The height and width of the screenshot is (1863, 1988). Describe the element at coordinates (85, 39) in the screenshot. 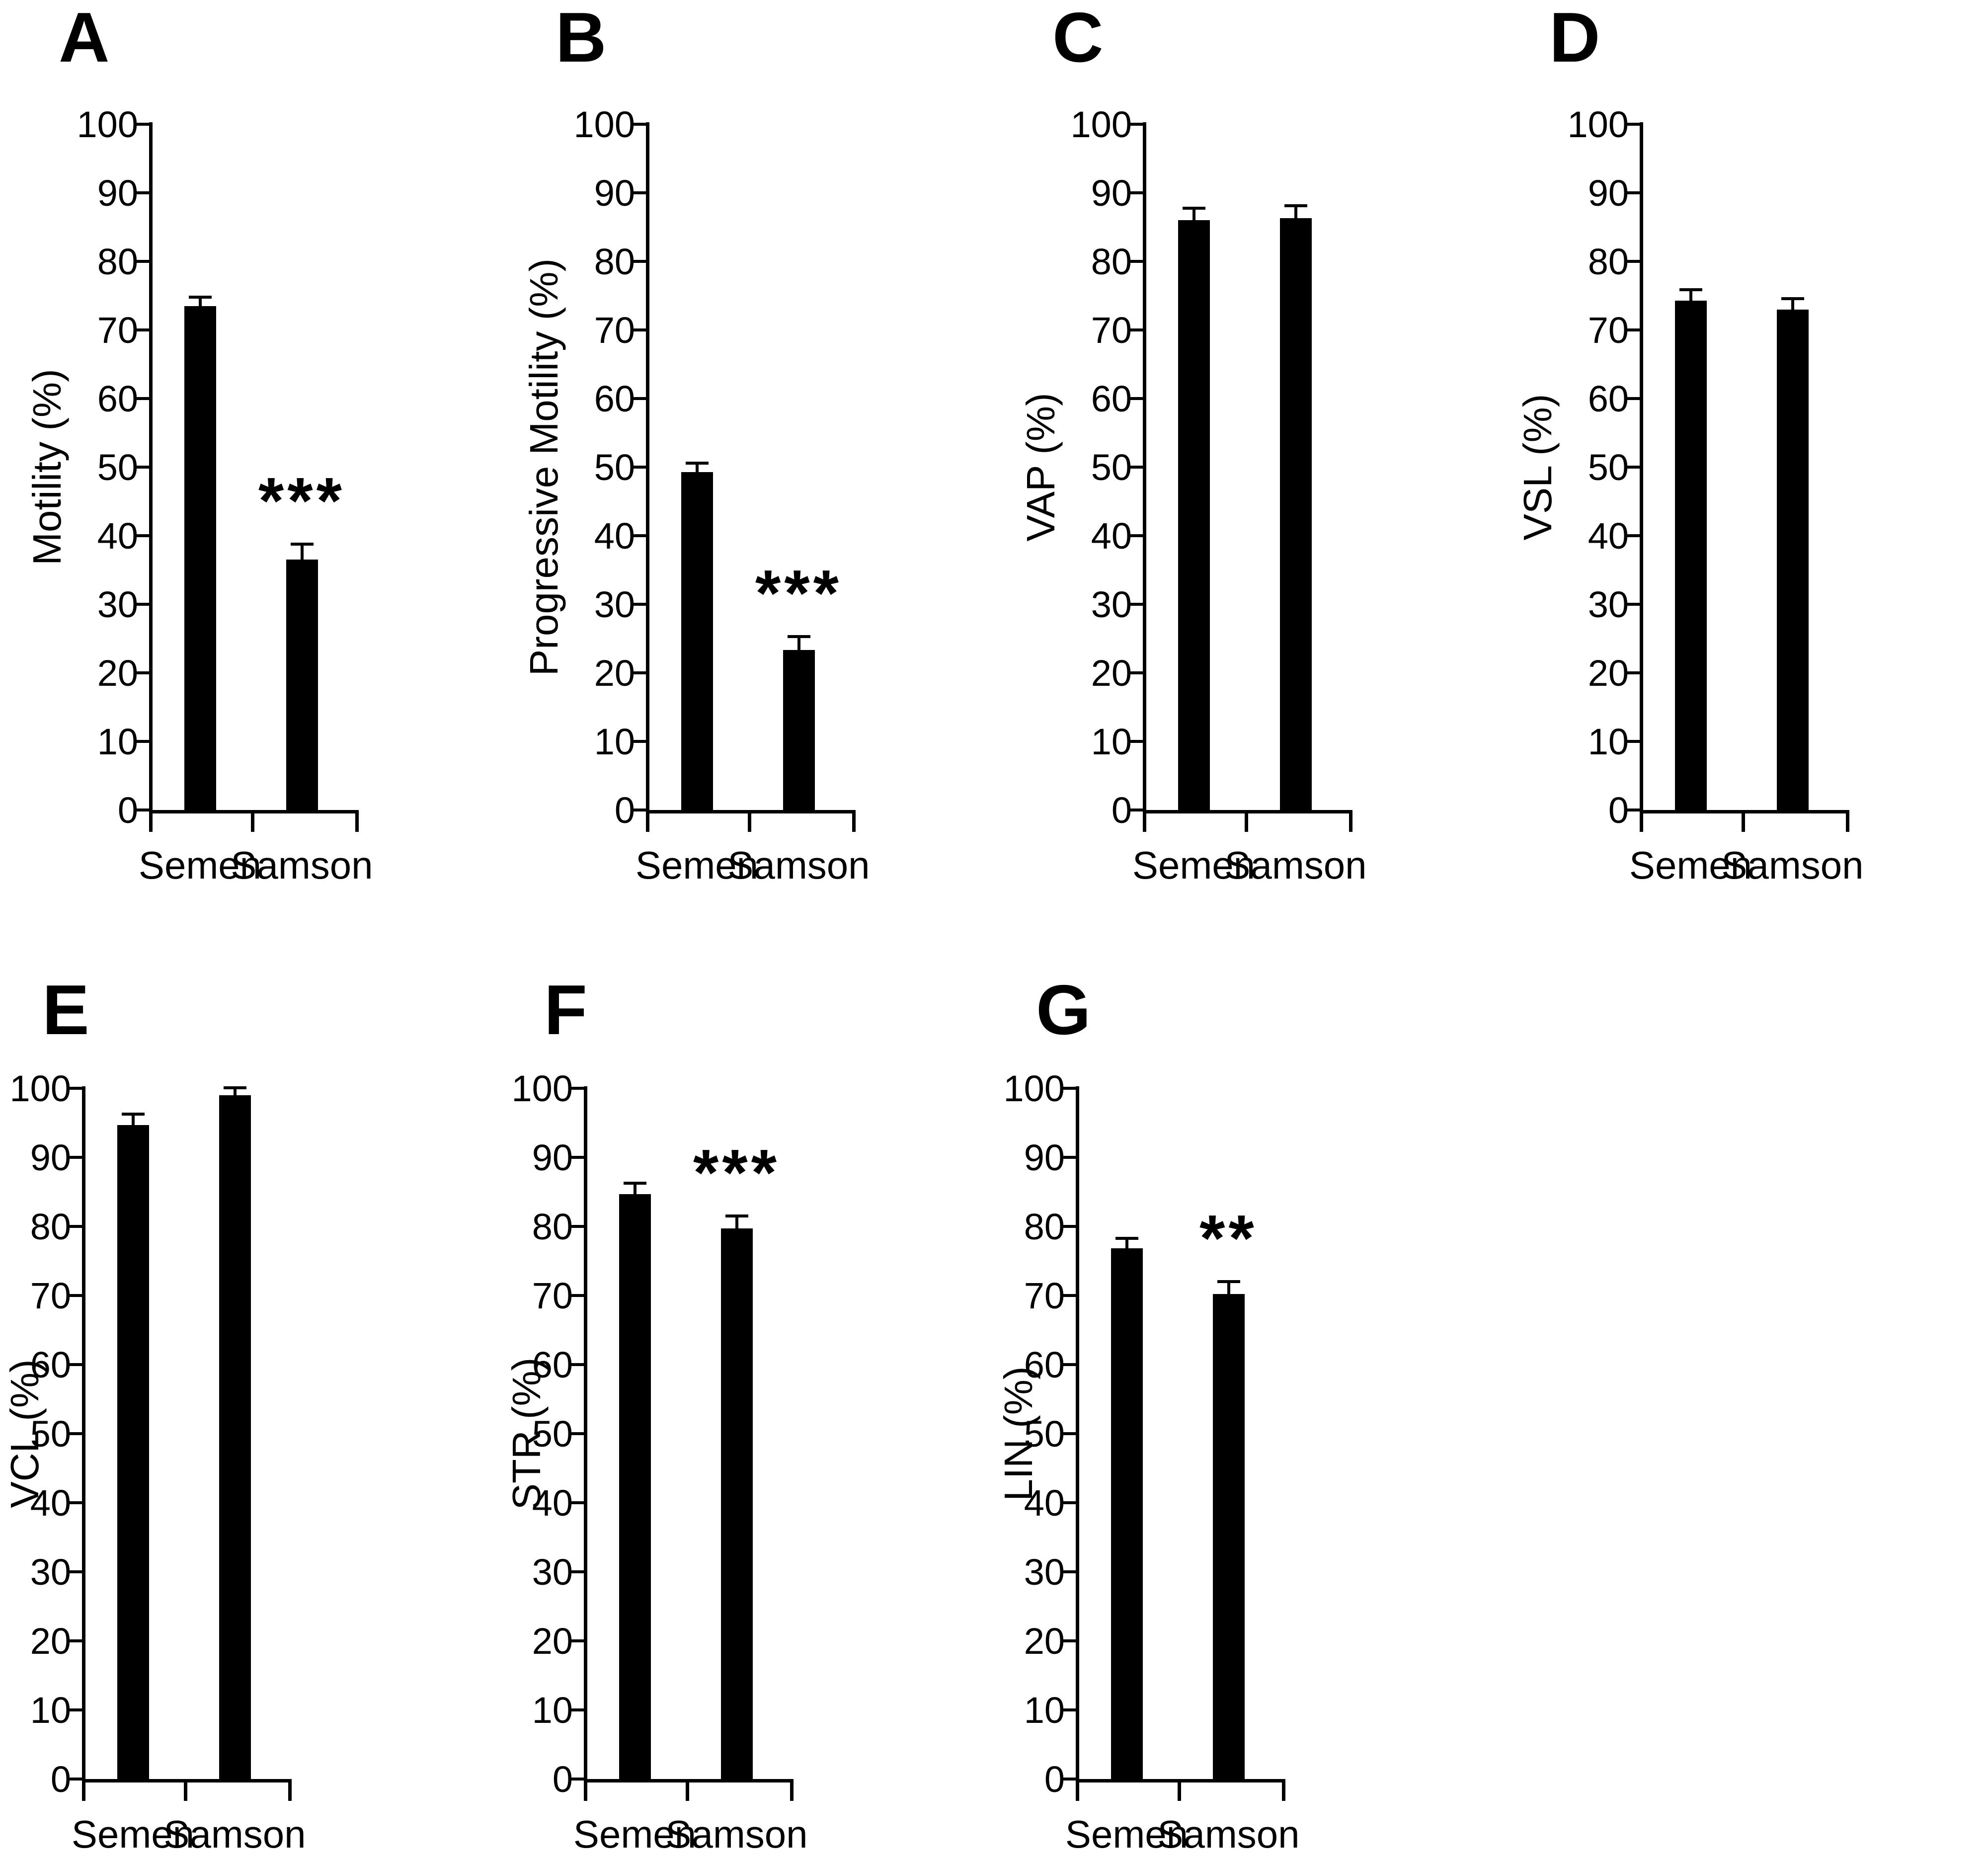

I see `panel-letter: A` at that location.